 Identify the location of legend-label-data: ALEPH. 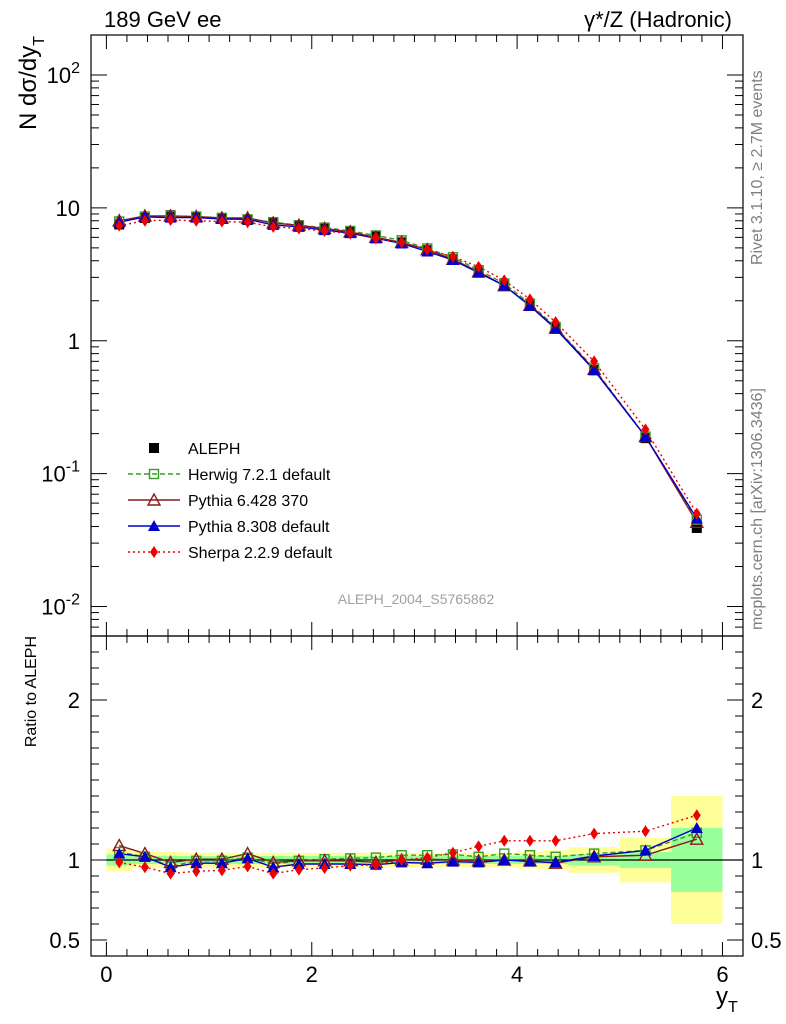
(214, 449).